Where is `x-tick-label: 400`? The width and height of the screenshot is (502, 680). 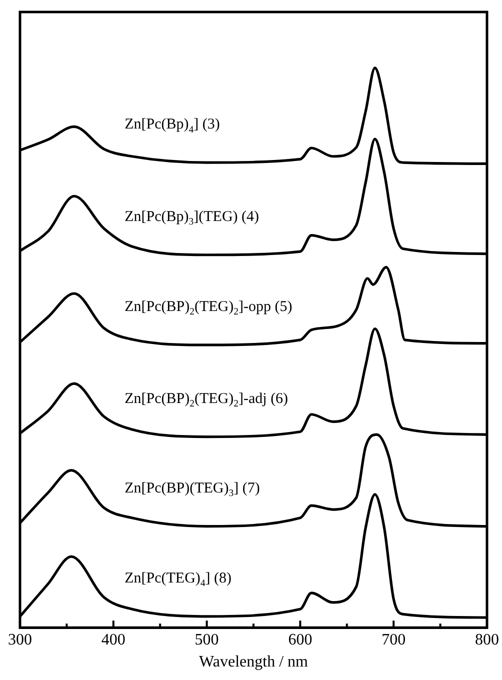
x-tick-label: 400 is located at coordinates (113, 639).